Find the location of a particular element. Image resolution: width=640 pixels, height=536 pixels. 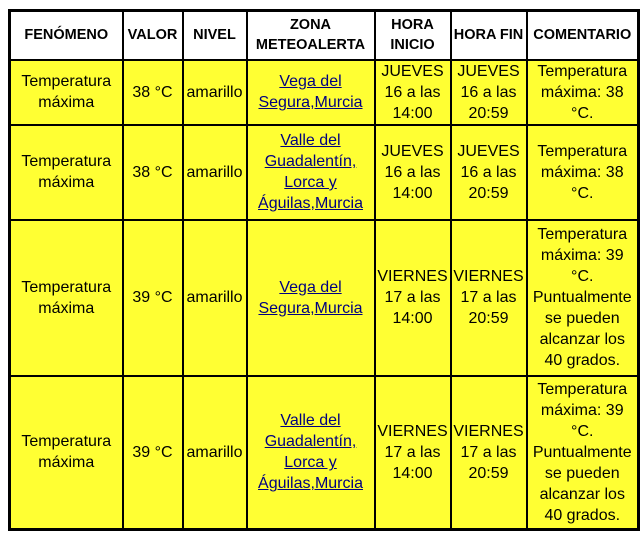

header-hora-fin: HORA FIN is located at coordinates (488, 35).